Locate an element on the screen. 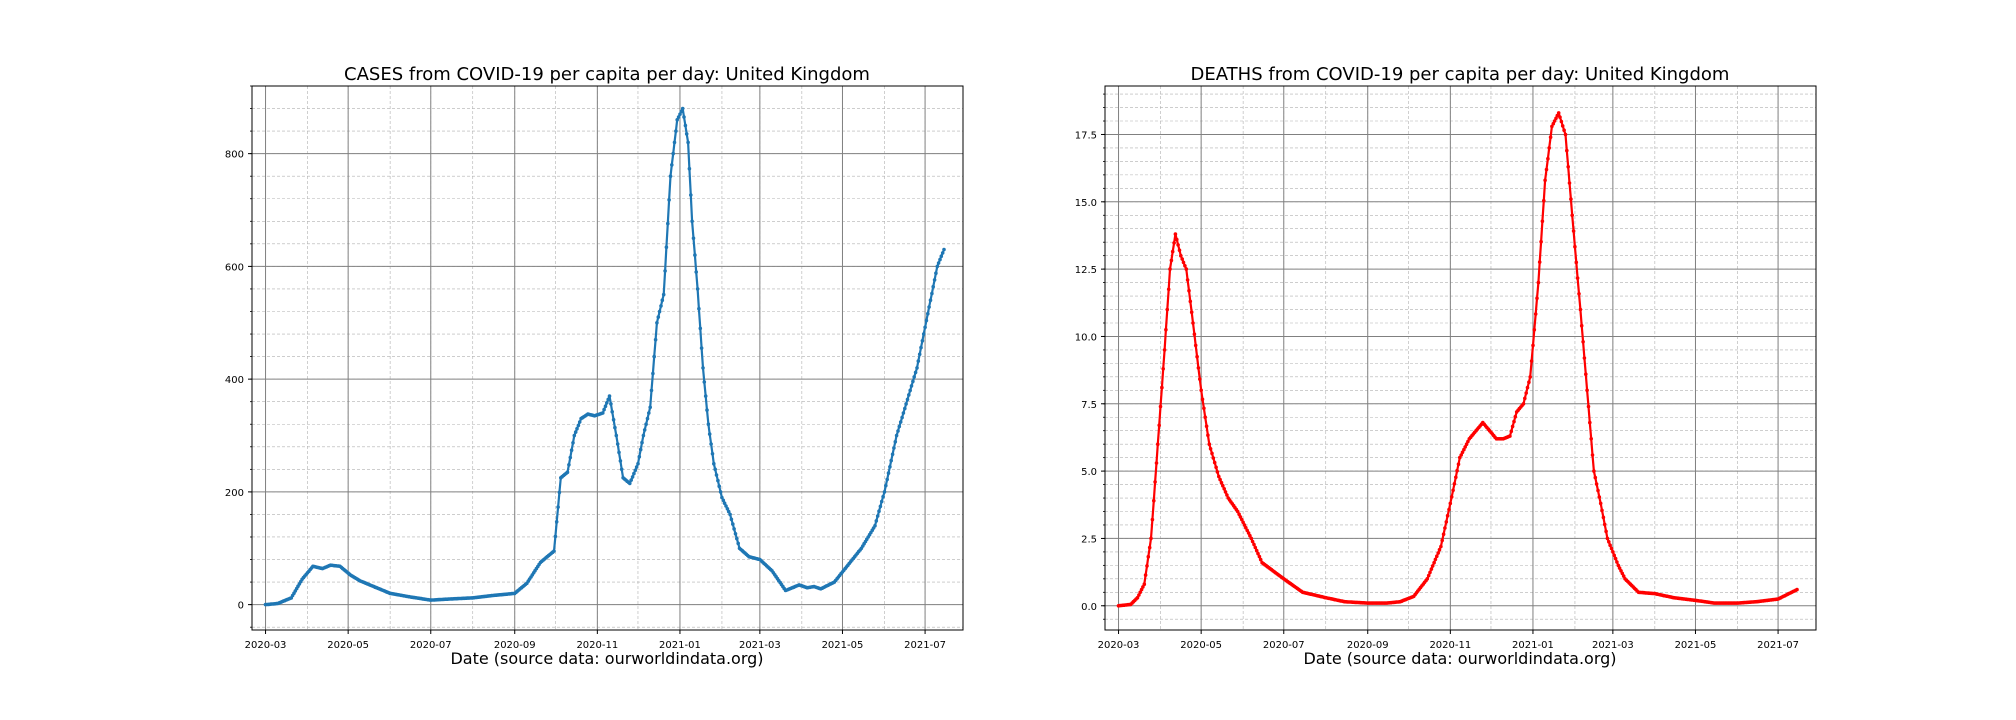 The width and height of the screenshot is (2016, 720). x-tick-label: 2020-07 is located at coordinates (431, 645).